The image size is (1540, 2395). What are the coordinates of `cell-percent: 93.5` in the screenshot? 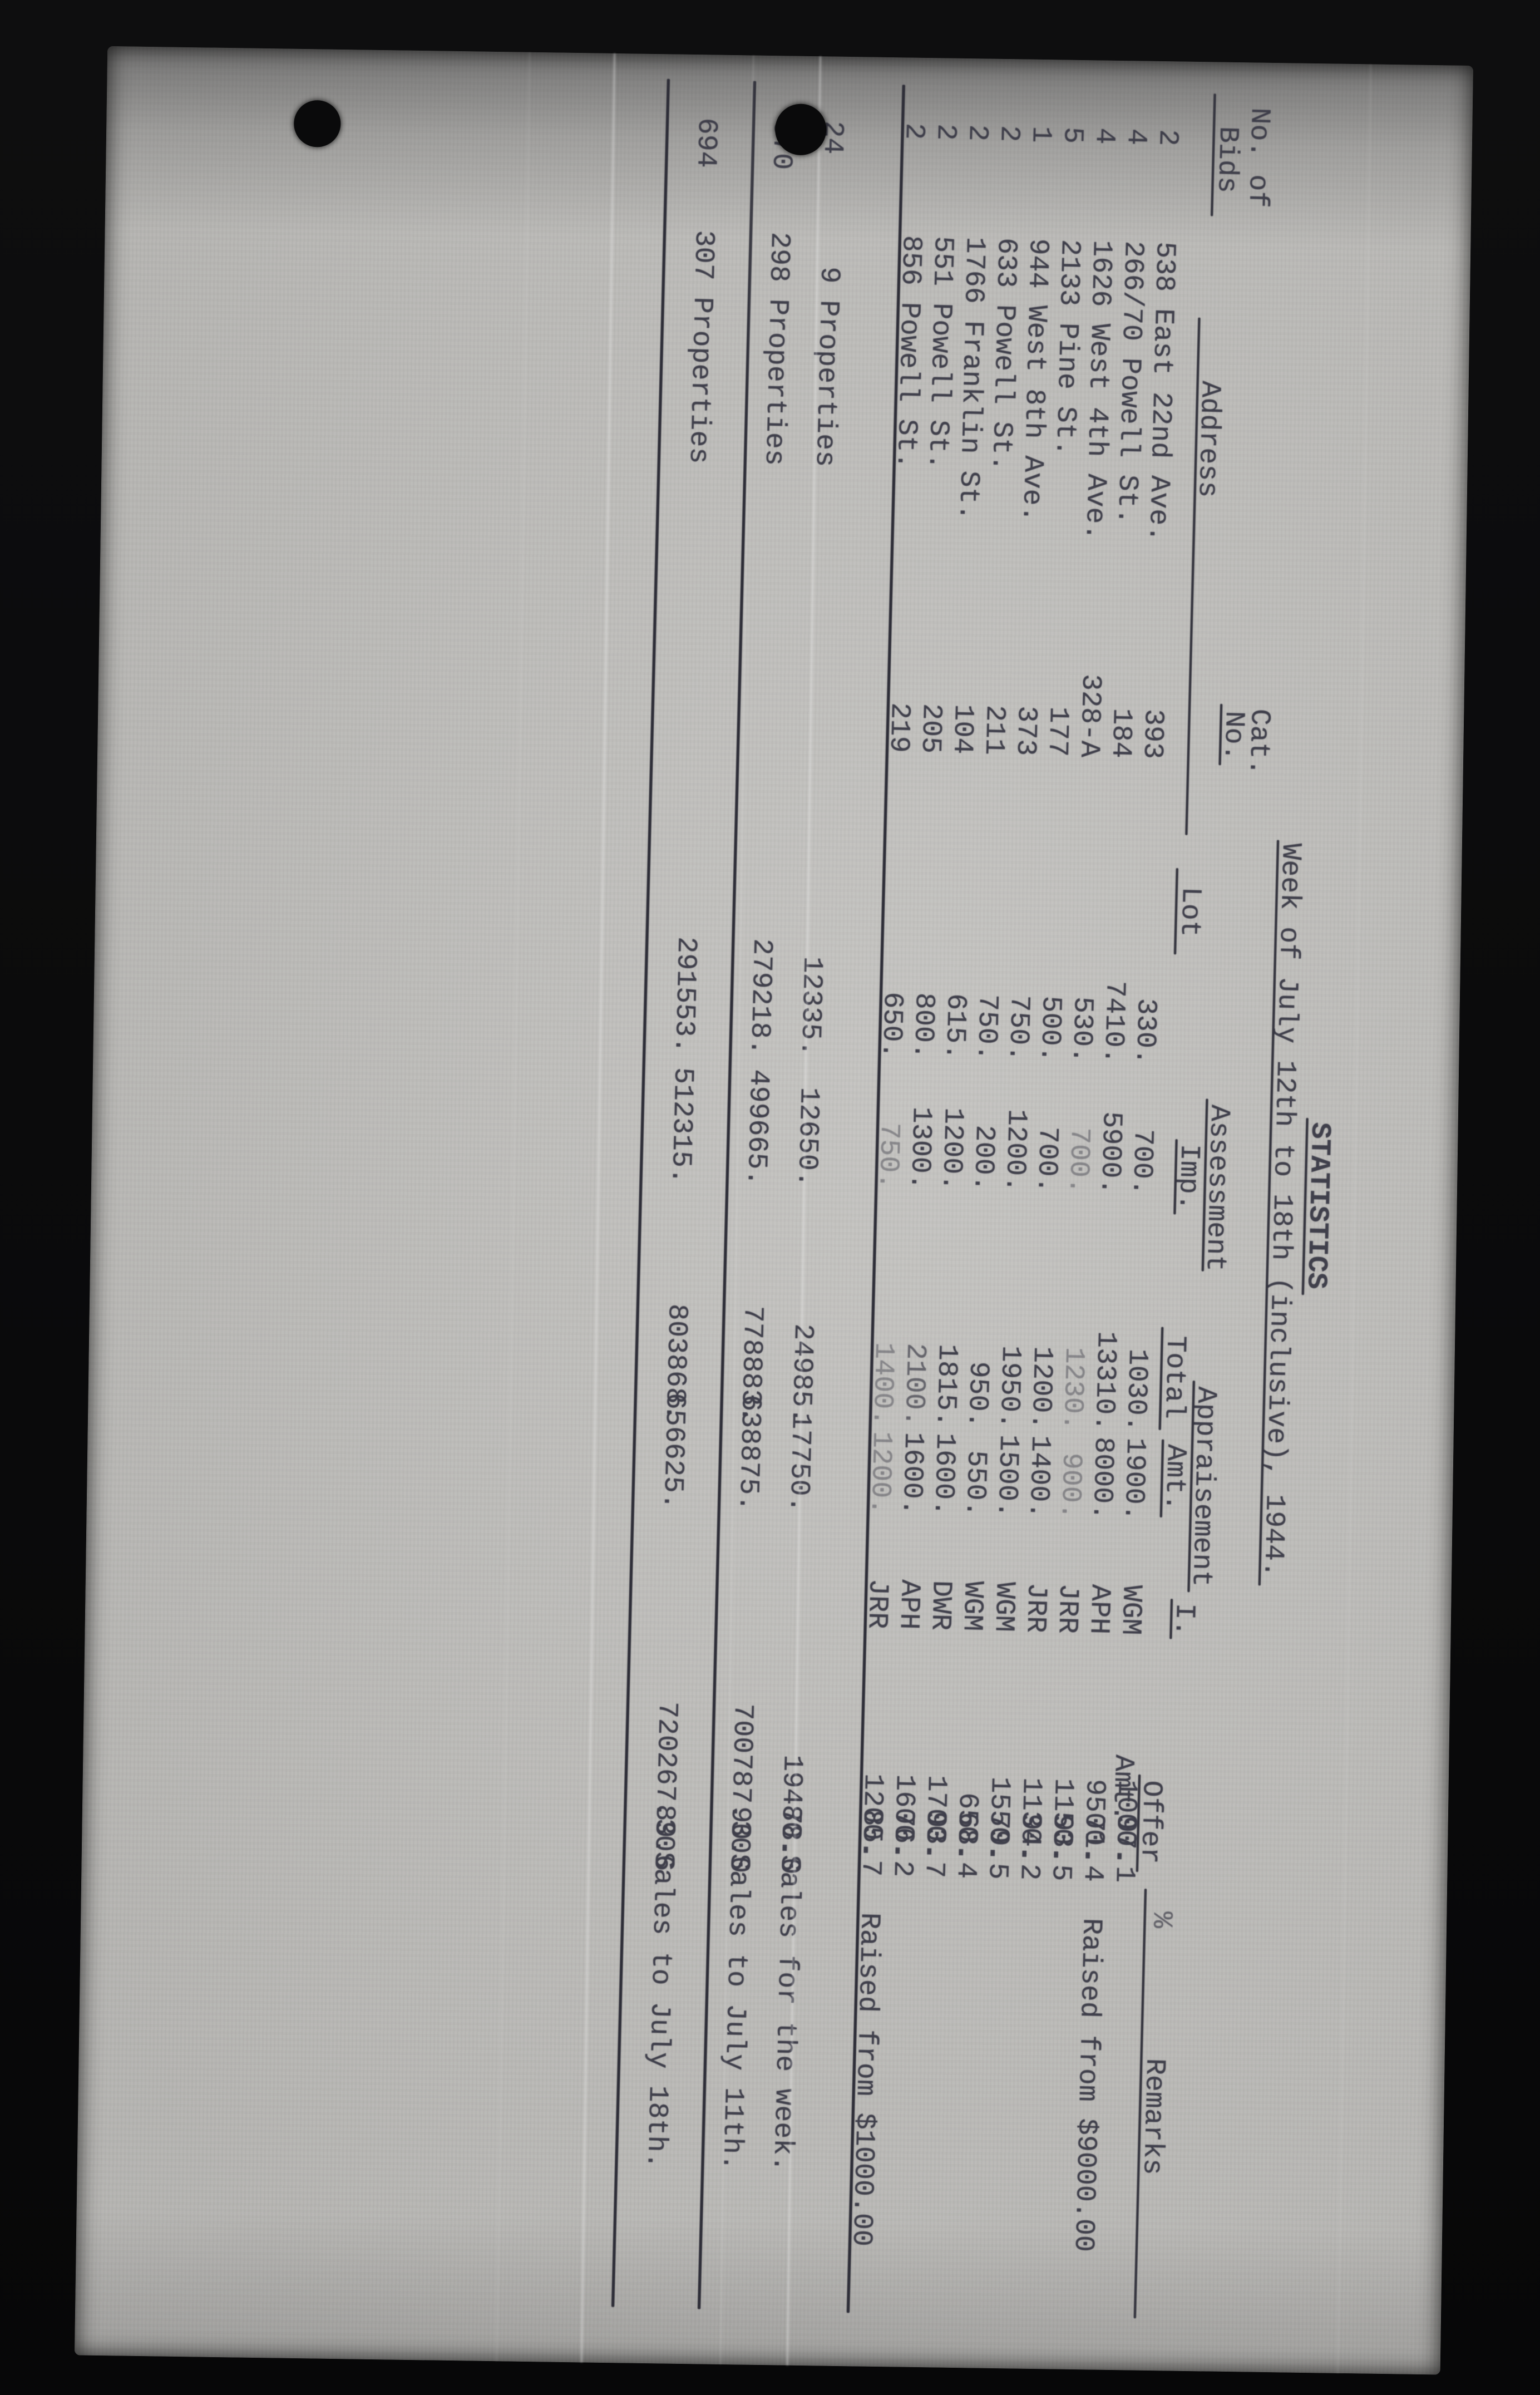 It's located at (1061, 1848).